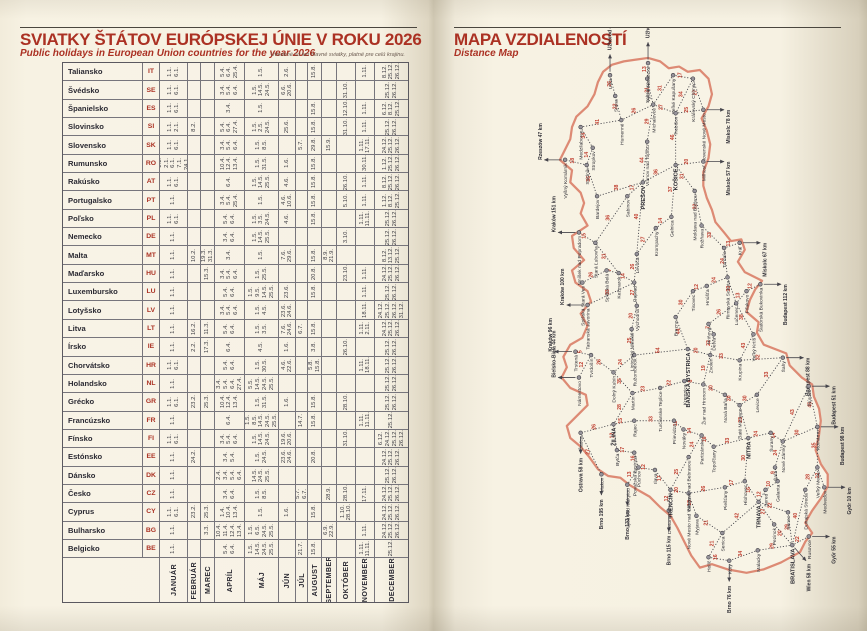 This screenshot has height=631, width=867. What do you see at coordinates (262, 475) in the screenshot?
I see `holiday-cell: 14.5. 24.5. 25.5.` at bounding box center [262, 475].